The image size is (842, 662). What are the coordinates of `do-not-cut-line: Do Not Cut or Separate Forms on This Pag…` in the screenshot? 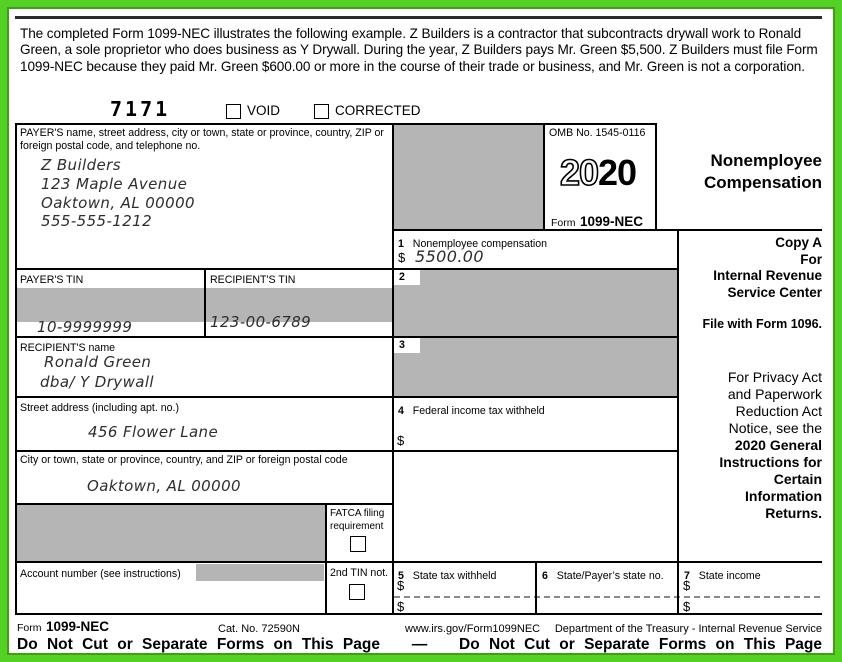 It's located at (419, 645).